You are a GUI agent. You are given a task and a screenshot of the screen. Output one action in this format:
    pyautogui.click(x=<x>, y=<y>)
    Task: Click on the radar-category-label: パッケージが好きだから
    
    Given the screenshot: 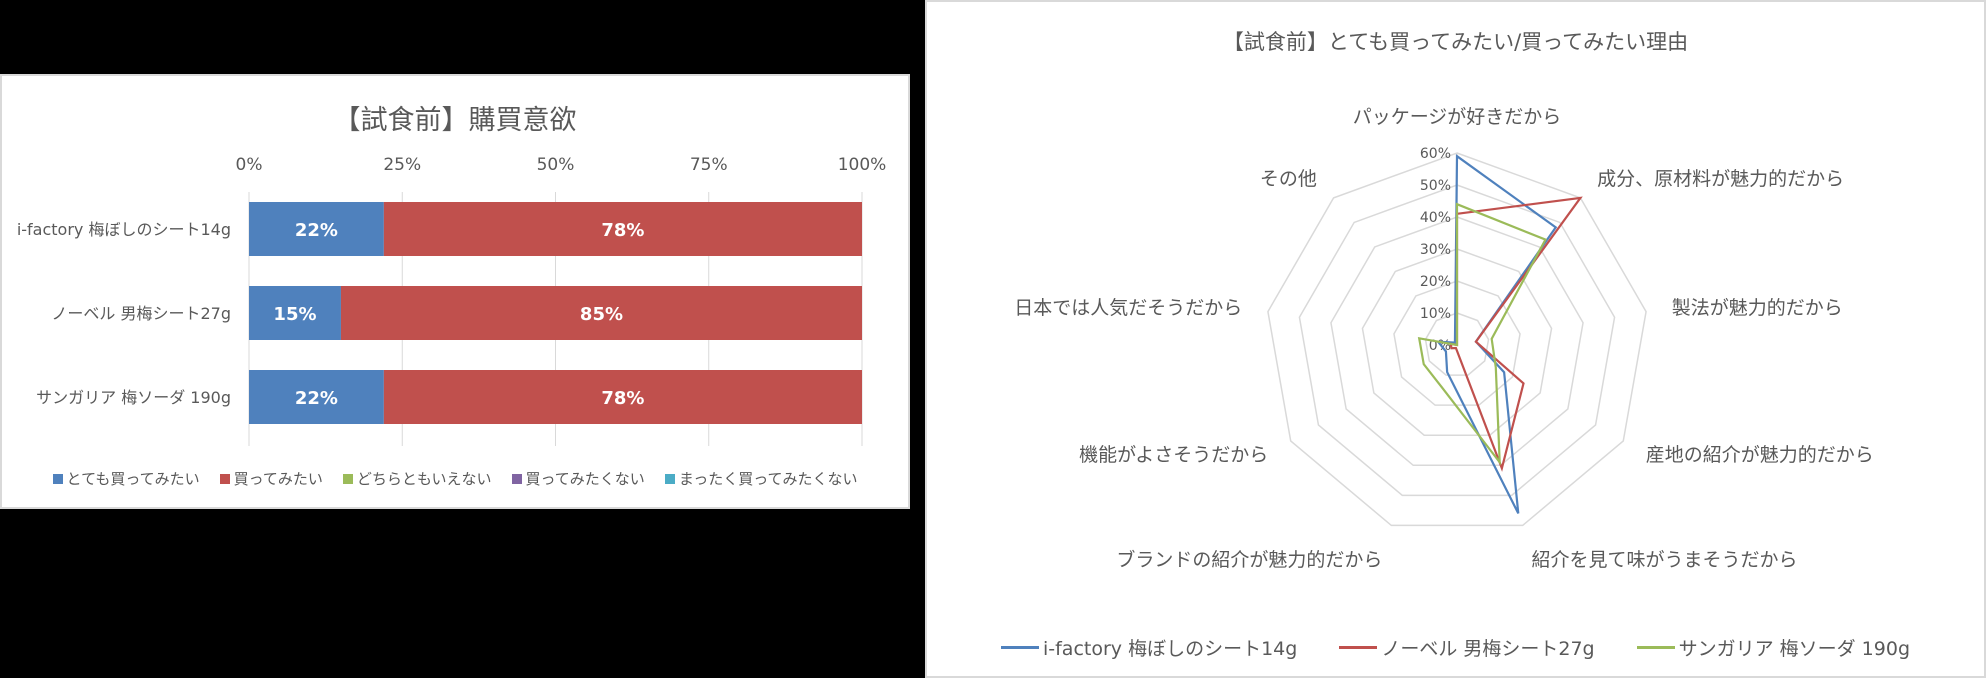 What is the action you would take?
    pyautogui.click(x=1457, y=117)
    